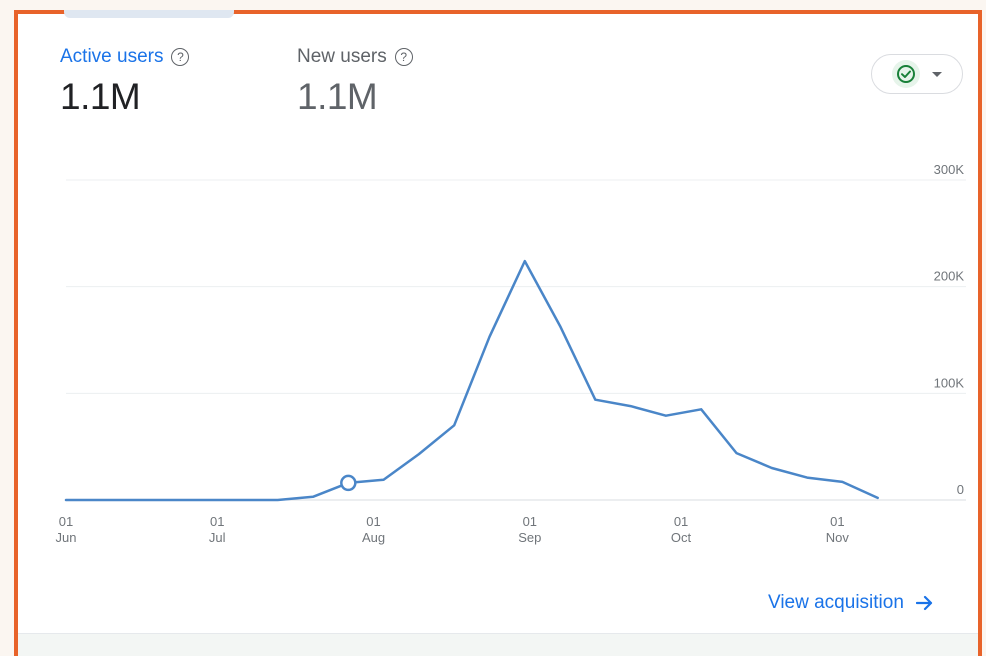 Image resolution: width=986 pixels, height=656 pixels. Describe the element at coordinates (836, 602) in the screenshot. I see `view-acquisition-label: View acquisition` at that location.